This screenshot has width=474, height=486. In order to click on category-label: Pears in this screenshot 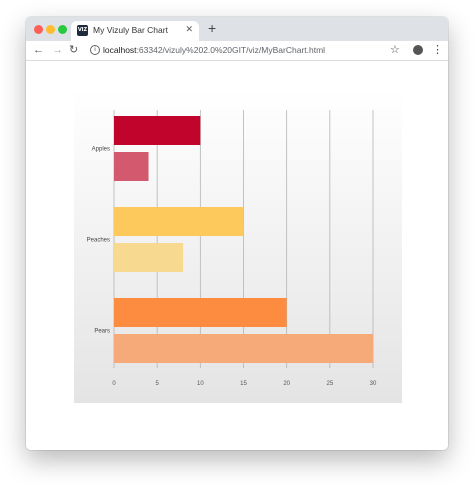, I will do `click(102, 332)`.